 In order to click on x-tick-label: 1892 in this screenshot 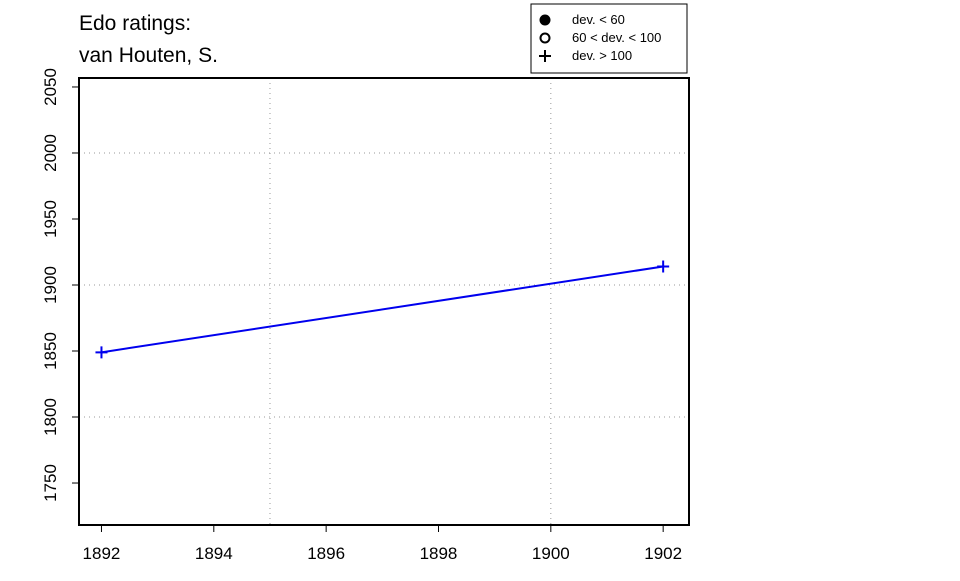, I will do `click(102, 553)`.